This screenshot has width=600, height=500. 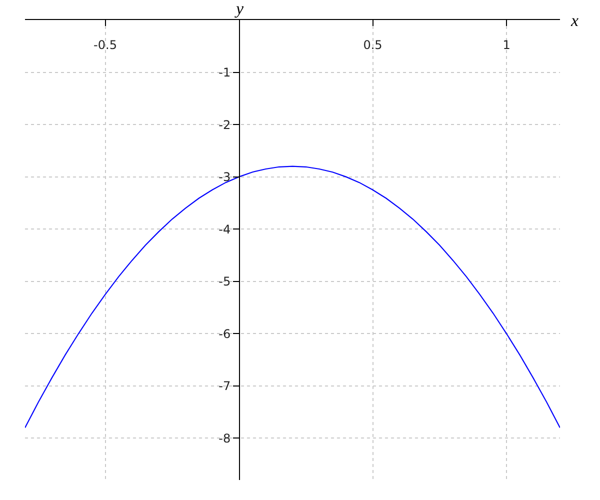 I want to click on x-tick-label: 1, so click(x=506, y=45).